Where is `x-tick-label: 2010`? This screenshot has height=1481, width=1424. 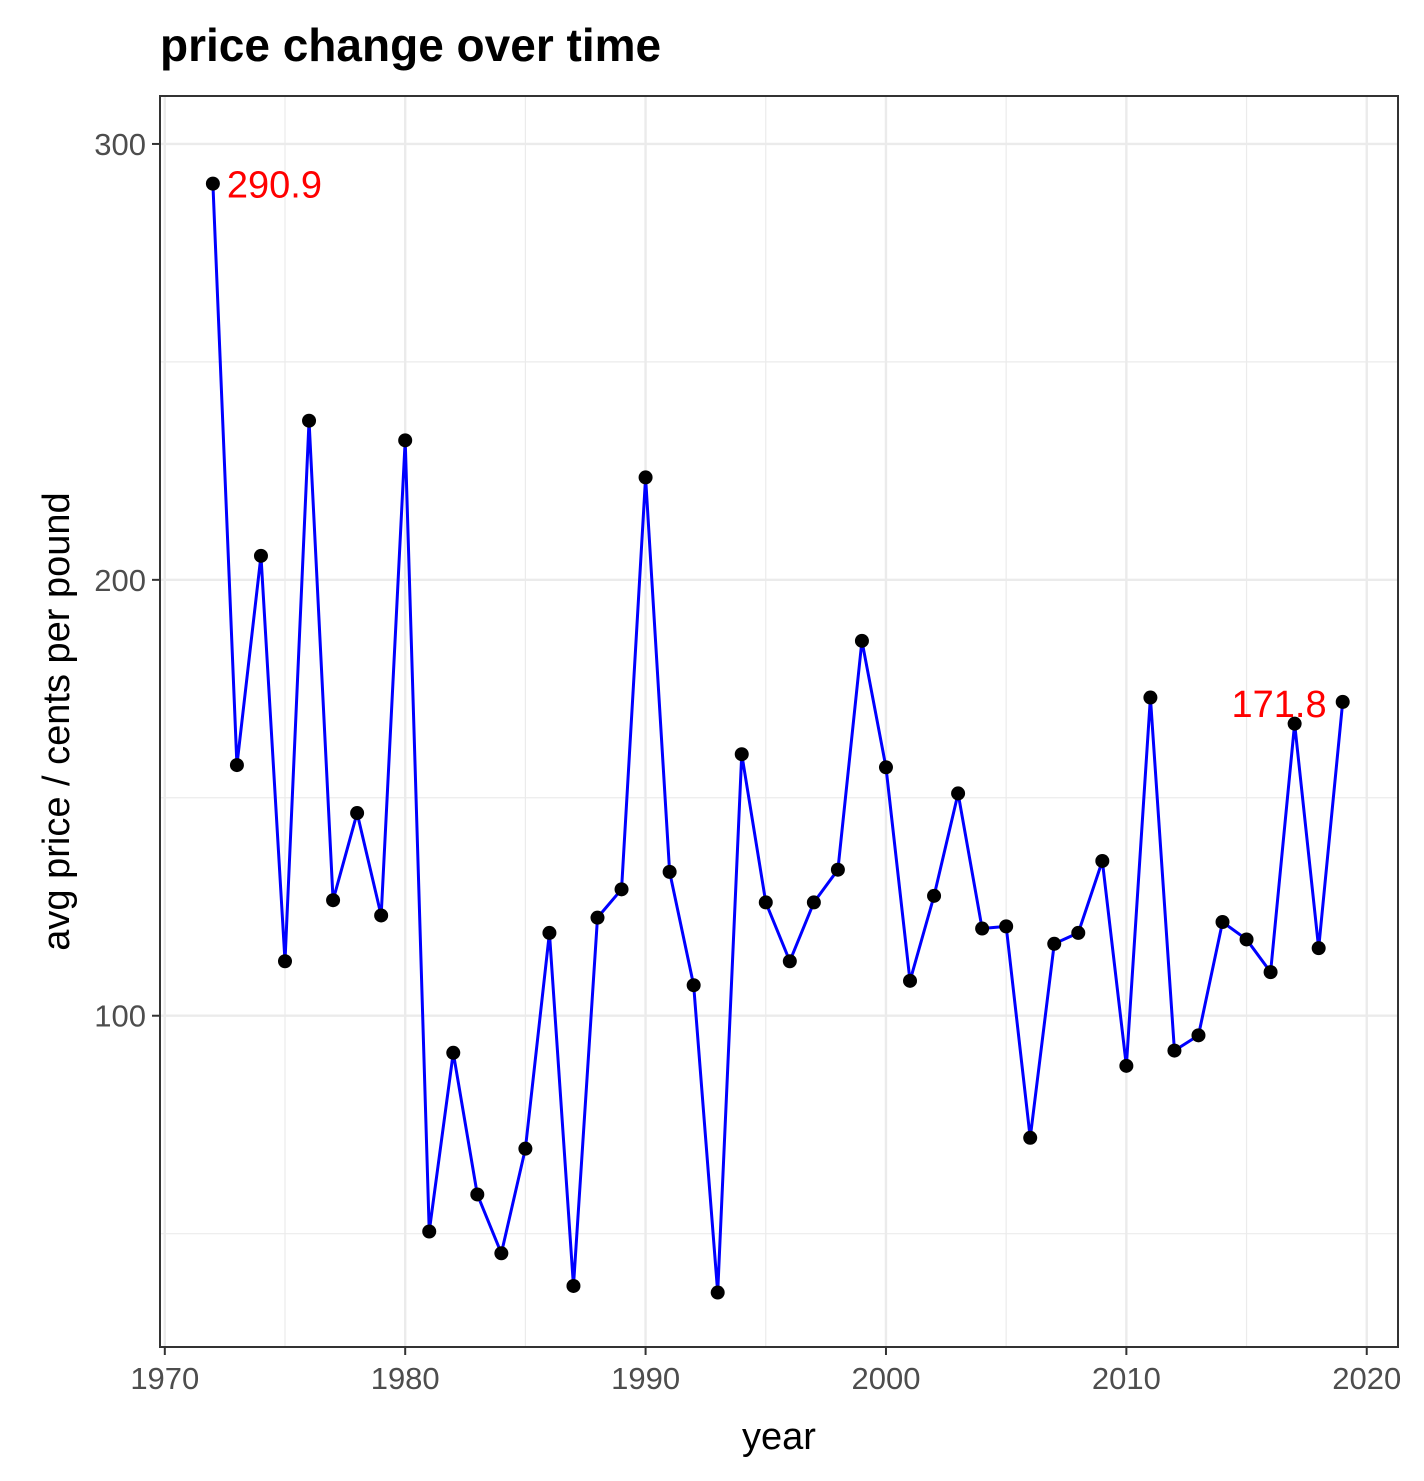
x-tick-label: 2010 is located at coordinates (1126, 1378).